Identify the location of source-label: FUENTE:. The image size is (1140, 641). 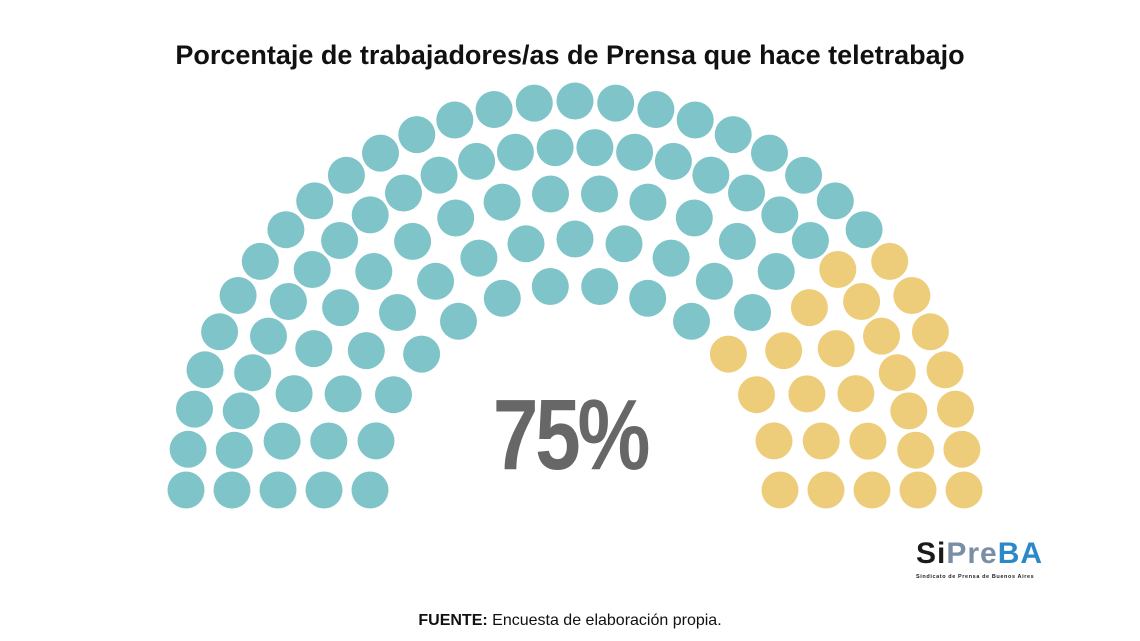
(453, 620).